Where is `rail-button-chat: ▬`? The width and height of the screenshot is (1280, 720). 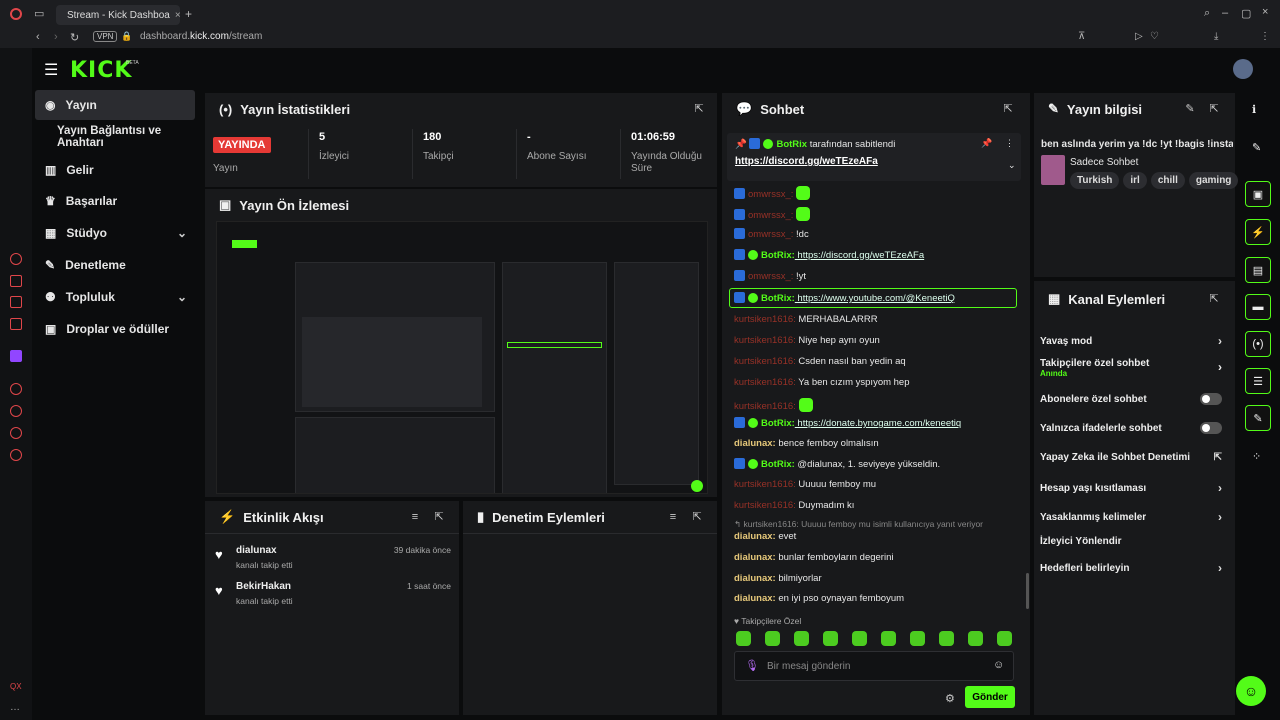
rail-button-chat: ▬ is located at coordinates (1258, 307).